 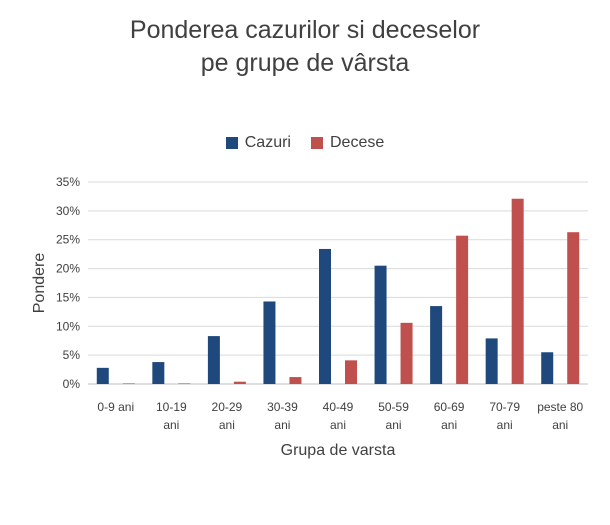 What do you see at coordinates (305, 30) in the screenshot?
I see `chart-title-line-1: Ponderea cazurilor si deceselor` at bounding box center [305, 30].